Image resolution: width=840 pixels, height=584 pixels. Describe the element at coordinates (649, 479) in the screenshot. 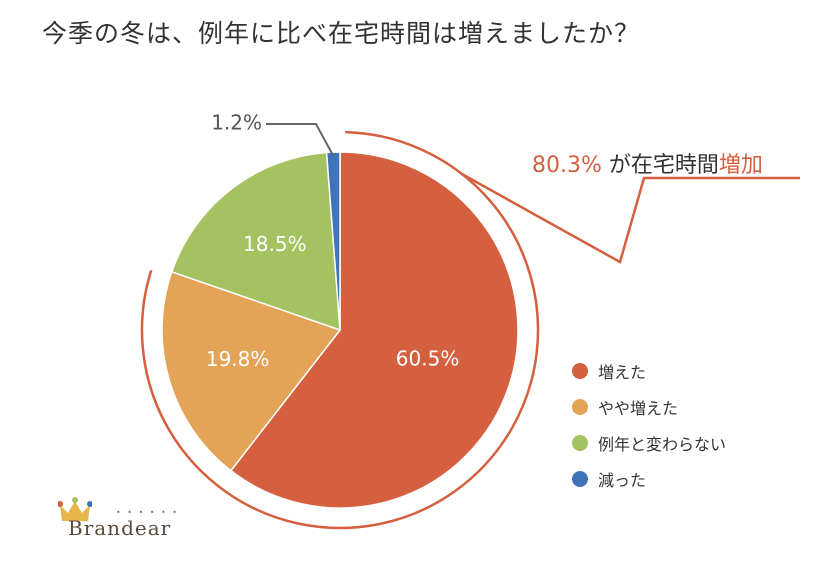

I see `legend-item: 減った` at that location.